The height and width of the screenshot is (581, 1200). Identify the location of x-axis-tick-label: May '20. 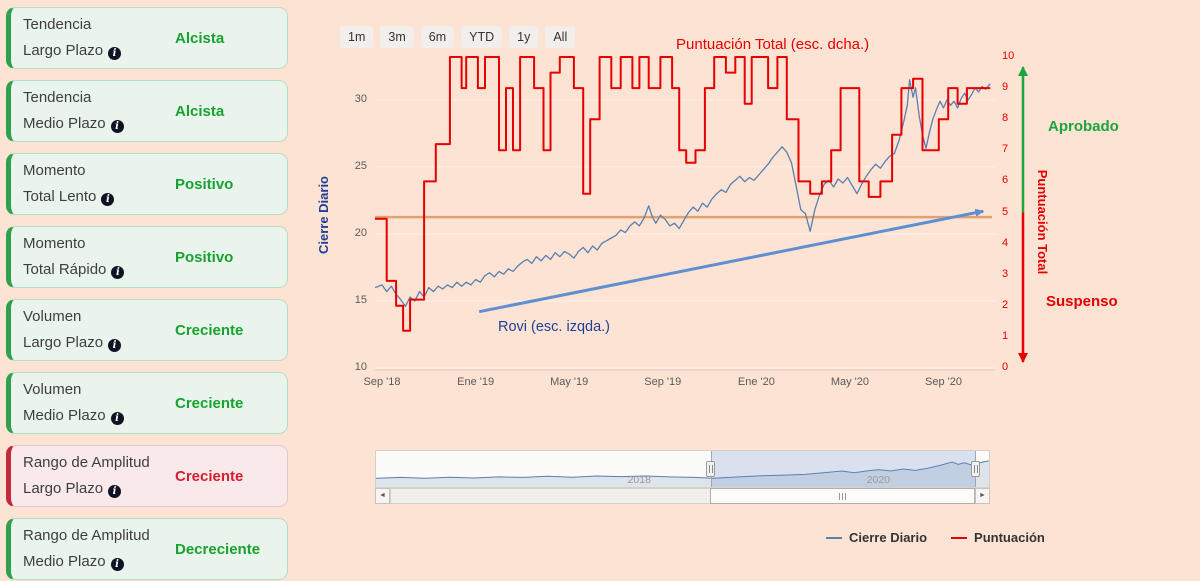
(850, 382).